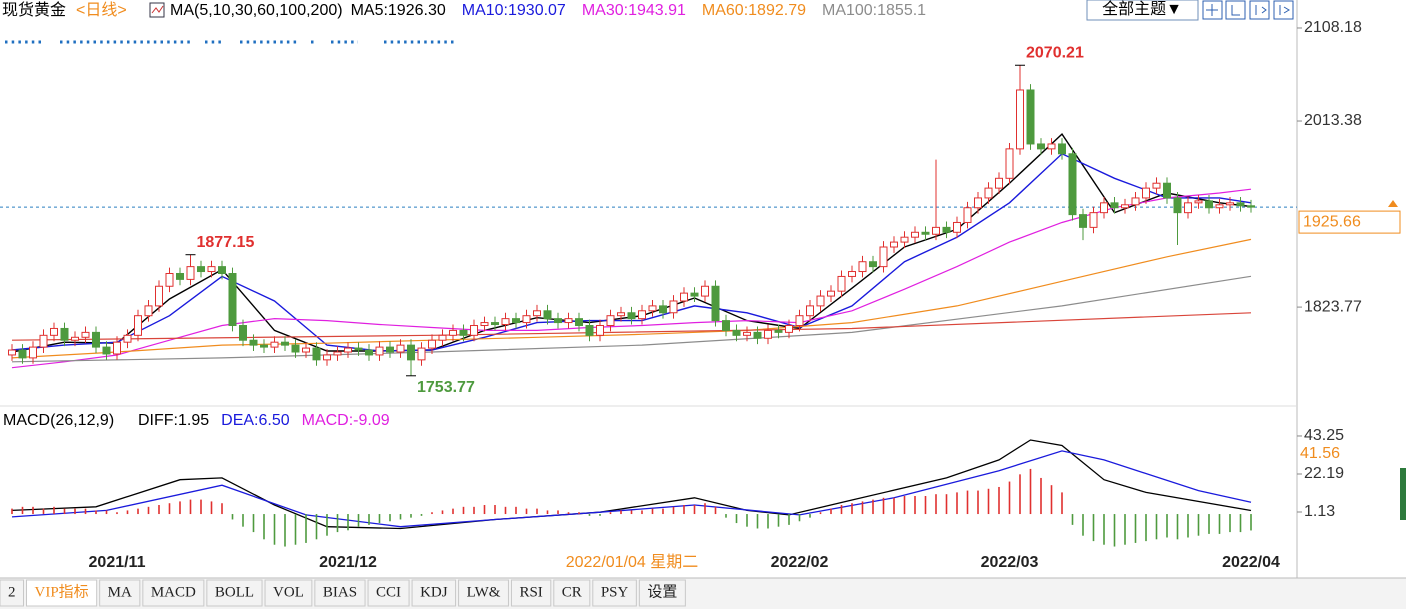 This screenshot has width=1406, height=609. I want to click on instrument-title: 现货黄金, so click(34, 10).